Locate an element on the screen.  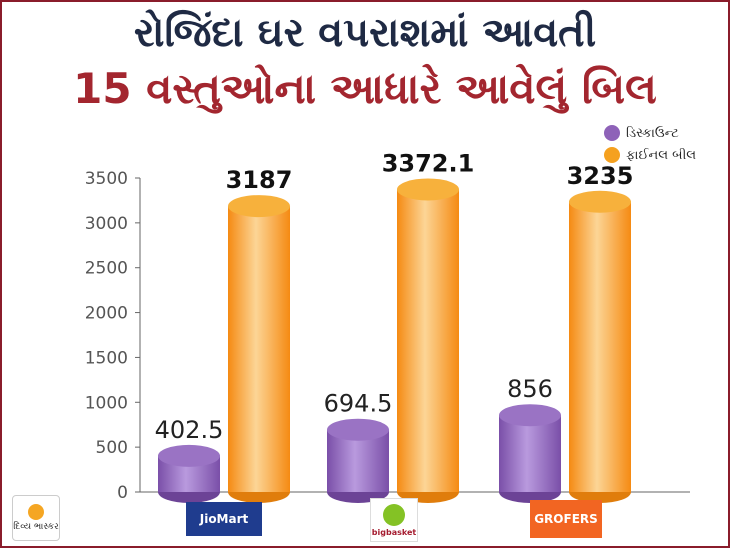
brand-logo: દિવ્ય ભાસ્કર is located at coordinates (36, 518).